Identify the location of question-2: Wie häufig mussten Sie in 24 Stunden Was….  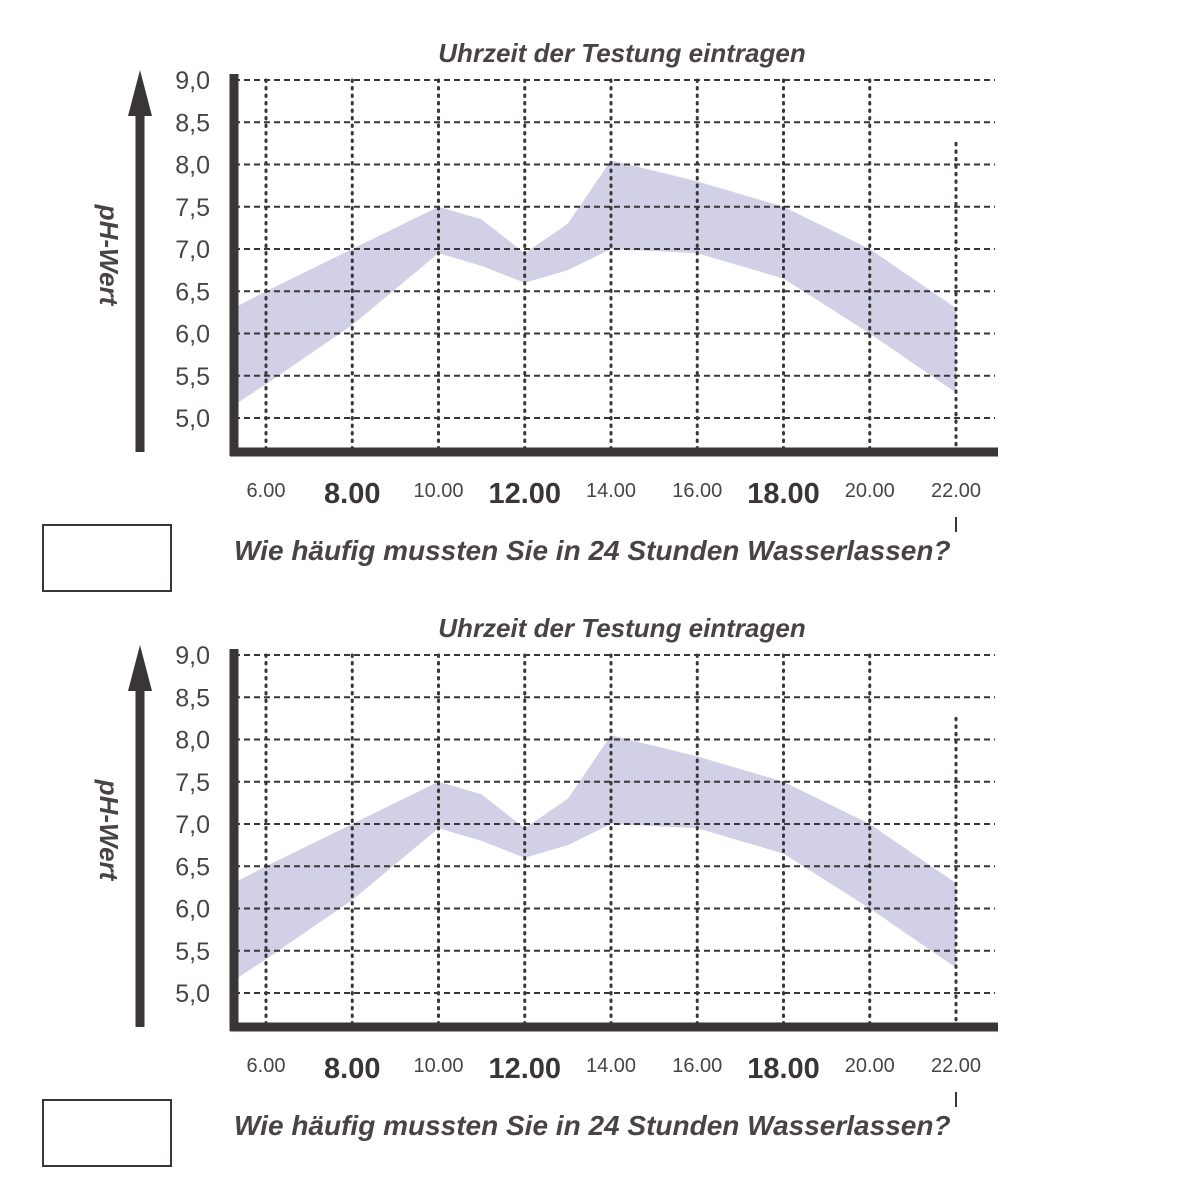
(592, 1125).